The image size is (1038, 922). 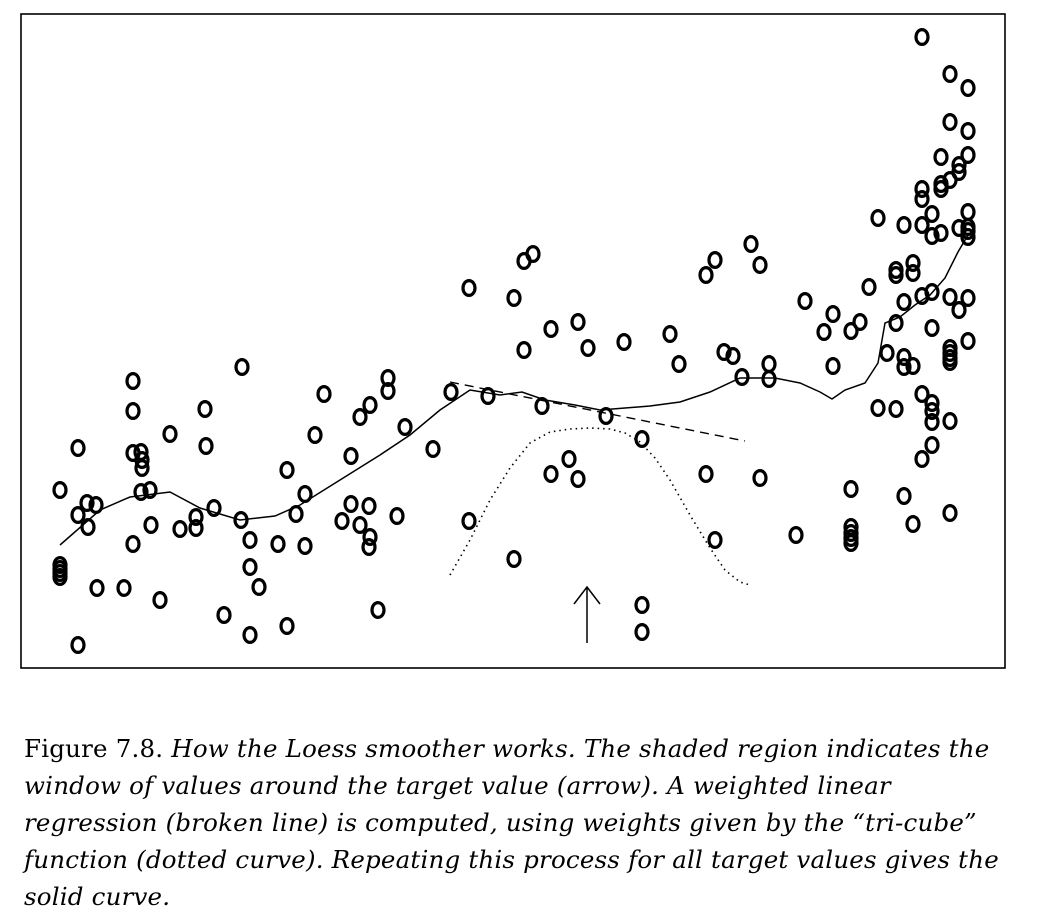 What do you see at coordinates (94, 748) in the screenshot?
I see `figure-label: Figure 7.8.` at bounding box center [94, 748].